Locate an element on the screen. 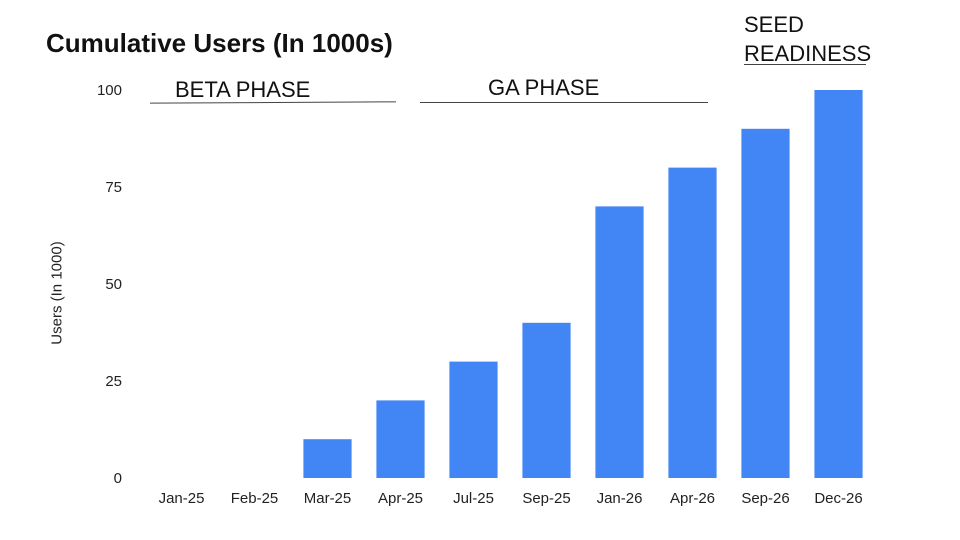 The width and height of the screenshot is (960, 540). y-tick-label: 25 is located at coordinates (113, 381).